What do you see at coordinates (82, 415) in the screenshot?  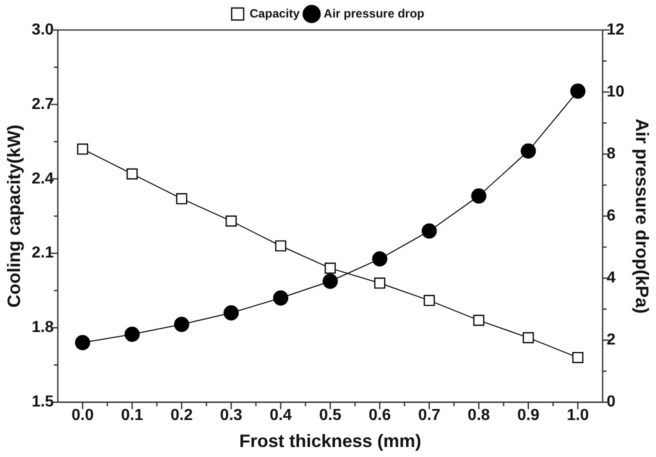 I see `x-tick-label: 0.0` at bounding box center [82, 415].